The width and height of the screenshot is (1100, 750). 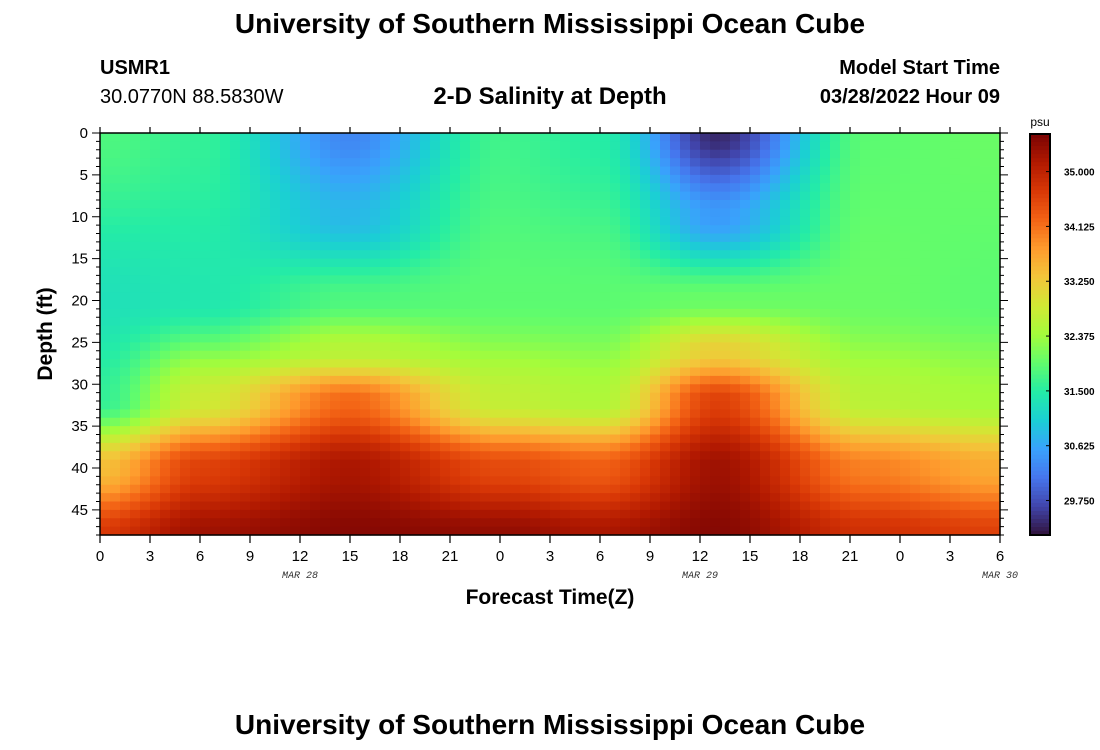 What do you see at coordinates (79, 342) in the screenshot?
I see `y-tick-label: 25` at bounding box center [79, 342].